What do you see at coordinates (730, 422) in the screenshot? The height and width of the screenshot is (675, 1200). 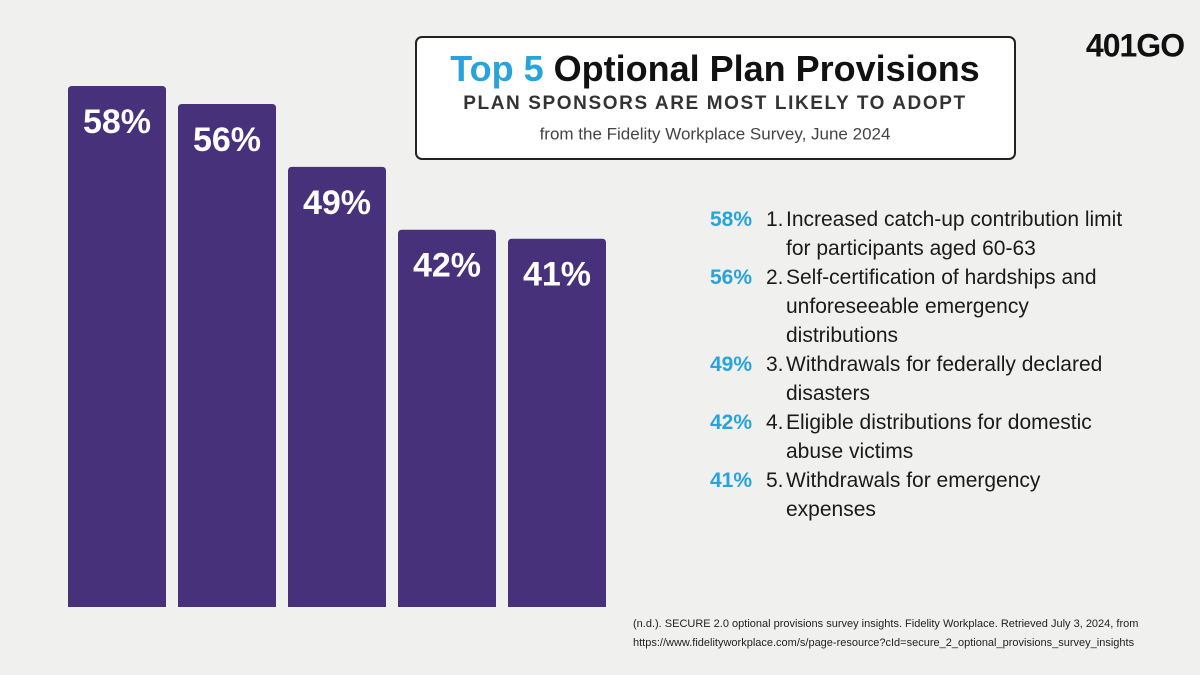 I see `legend-value: 42%` at bounding box center [730, 422].